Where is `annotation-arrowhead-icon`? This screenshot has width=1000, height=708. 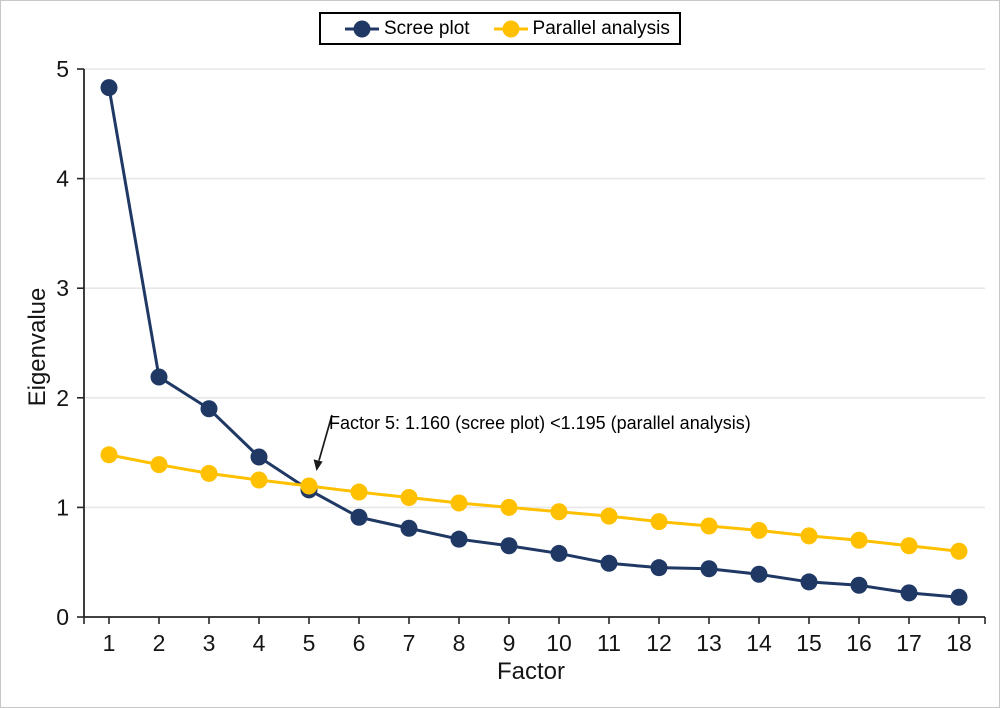
annotation-arrowhead-icon is located at coordinates (318, 465).